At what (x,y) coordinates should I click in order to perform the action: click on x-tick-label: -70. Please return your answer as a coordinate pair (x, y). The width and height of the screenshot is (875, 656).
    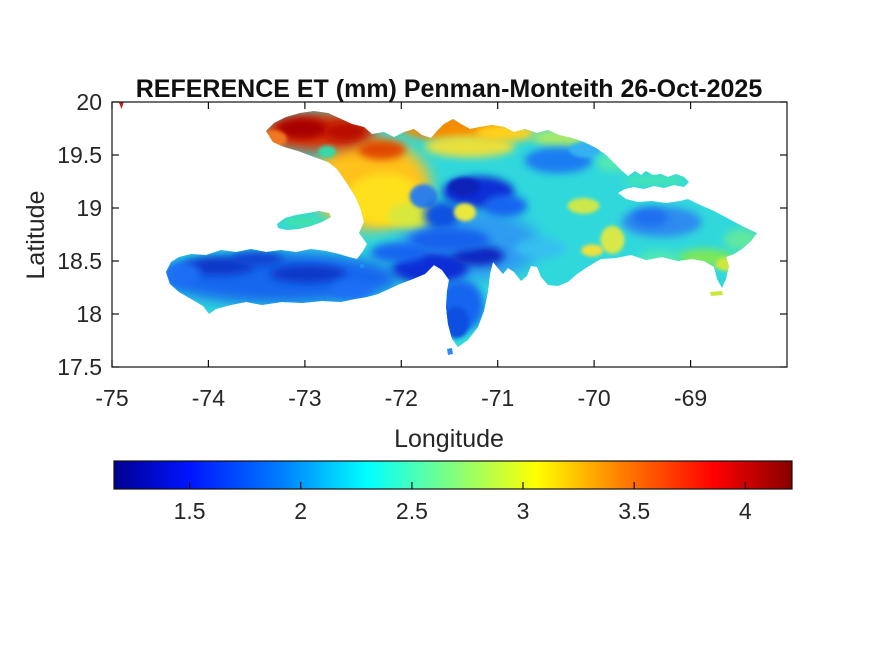
    Looking at the image, I should click on (593, 398).